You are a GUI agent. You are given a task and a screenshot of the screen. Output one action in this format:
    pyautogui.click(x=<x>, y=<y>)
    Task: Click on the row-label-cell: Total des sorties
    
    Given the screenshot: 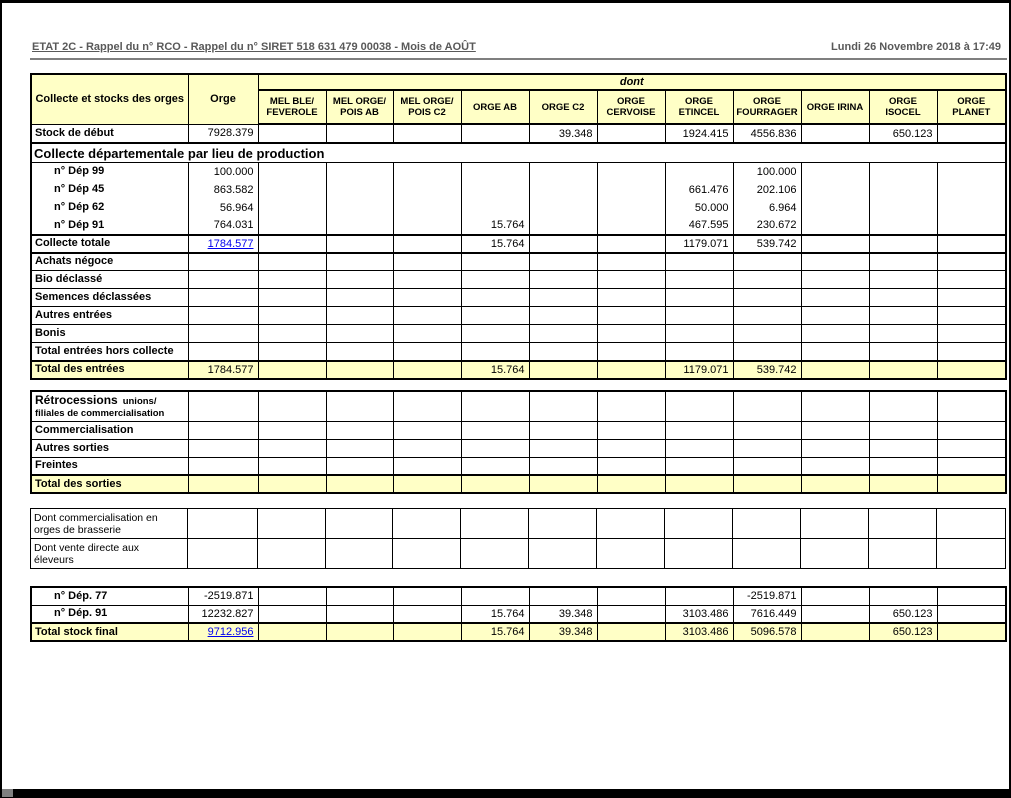 What is the action you would take?
    pyautogui.click(x=109, y=484)
    